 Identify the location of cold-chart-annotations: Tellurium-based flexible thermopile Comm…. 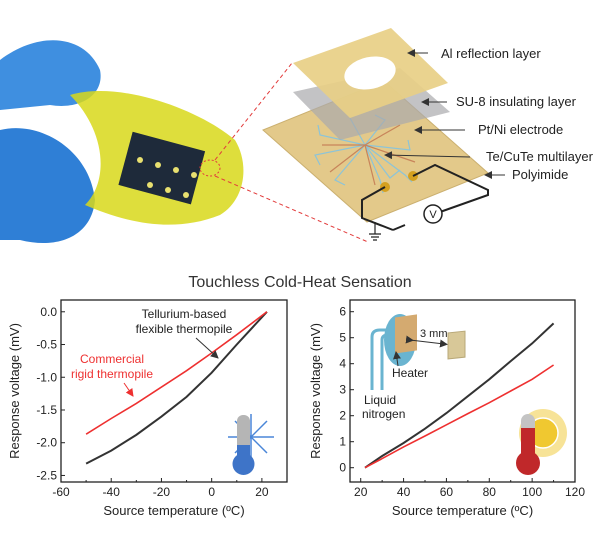
(152, 352).